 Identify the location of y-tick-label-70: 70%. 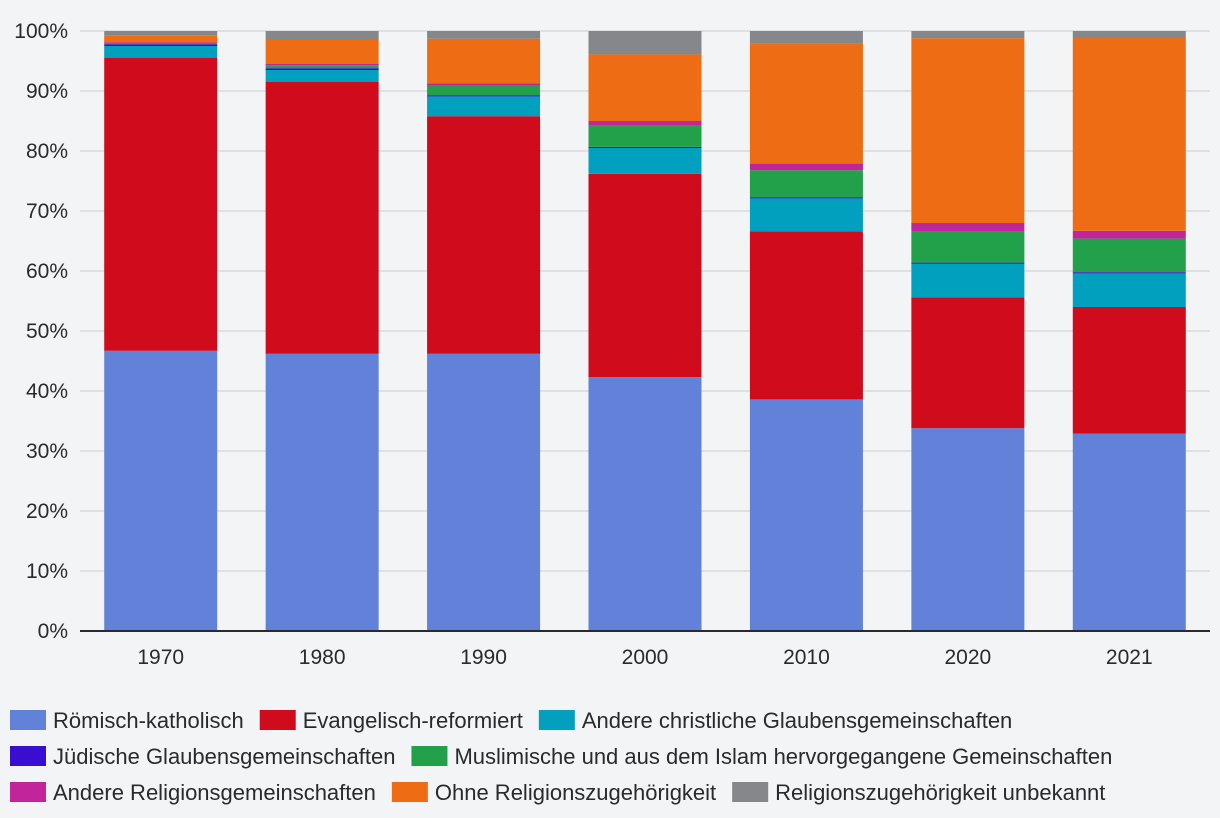
(47, 211).